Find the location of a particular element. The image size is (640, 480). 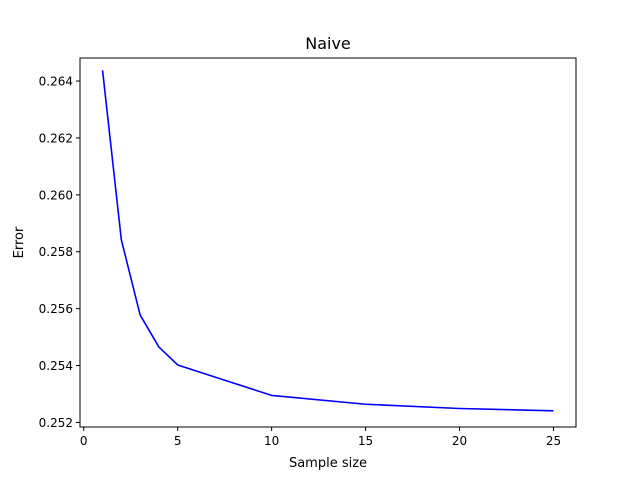

y-tick-label: 0.260 is located at coordinates (56, 195).